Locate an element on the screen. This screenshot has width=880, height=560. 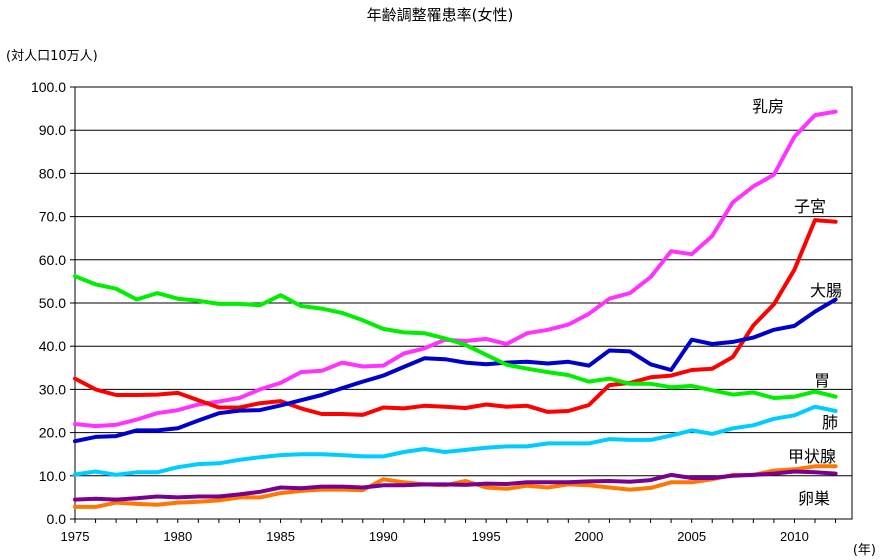
y-tick-label: 60.0 is located at coordinates (52, 260).